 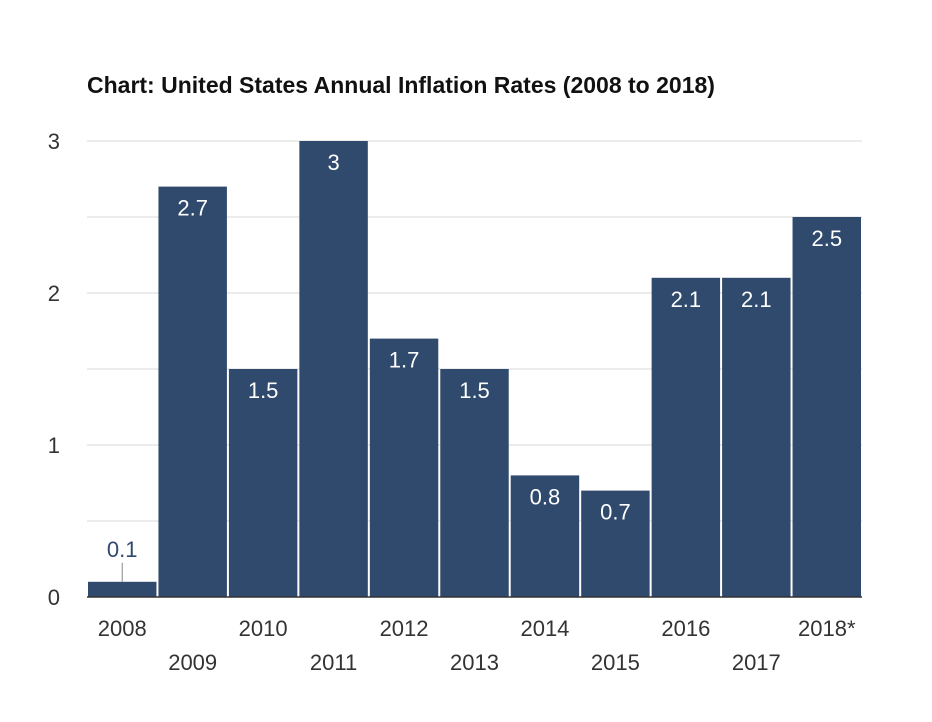 What do you see at coordinates (404, 360) in the screenshot?
I see `data-label: 1.7` at bounding box center [404, 360].